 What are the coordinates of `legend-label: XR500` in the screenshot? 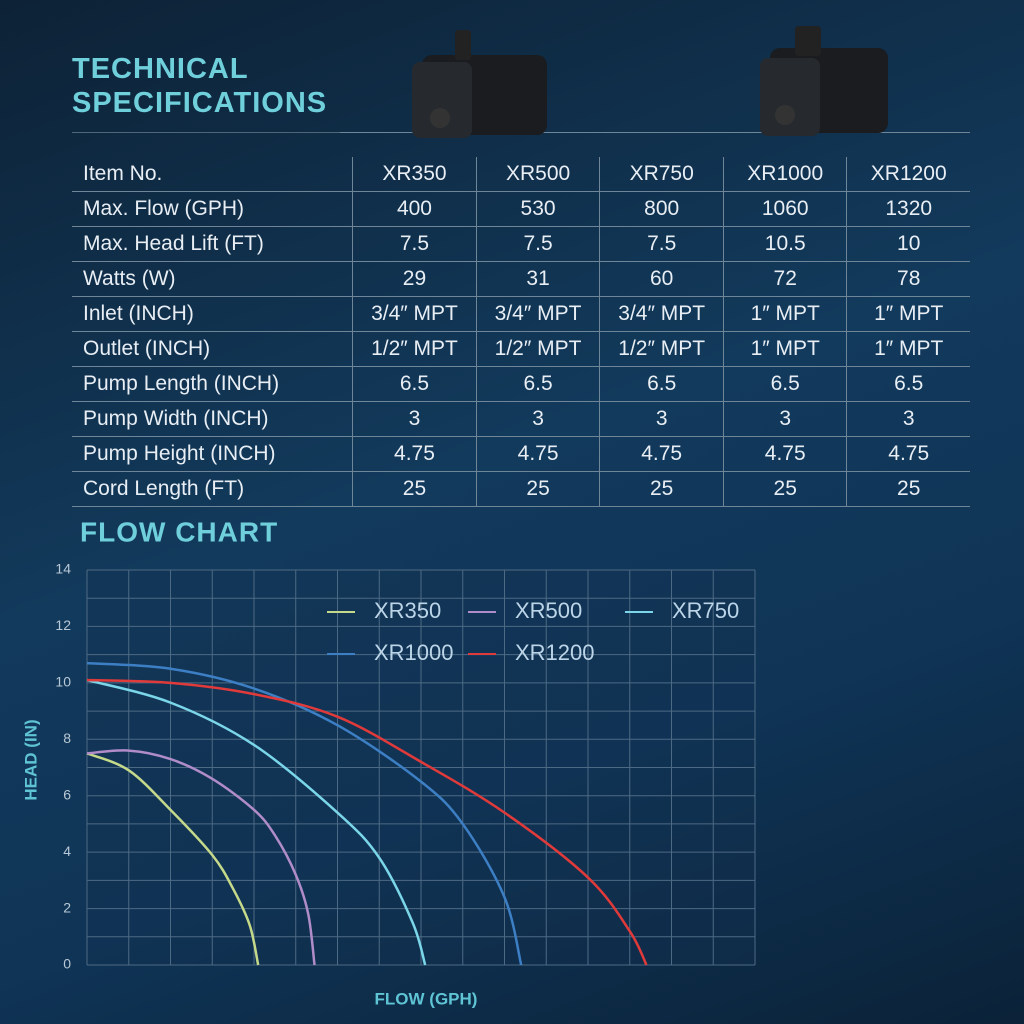 It's located at (548, 610).